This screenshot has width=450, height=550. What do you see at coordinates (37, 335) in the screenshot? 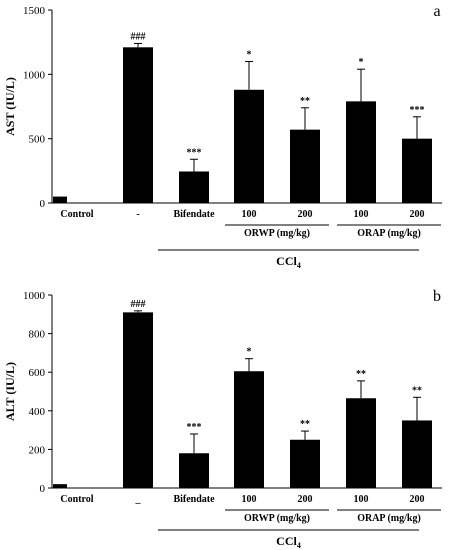
I see `y-tick-label: 800` at bounding box center [37, 335].